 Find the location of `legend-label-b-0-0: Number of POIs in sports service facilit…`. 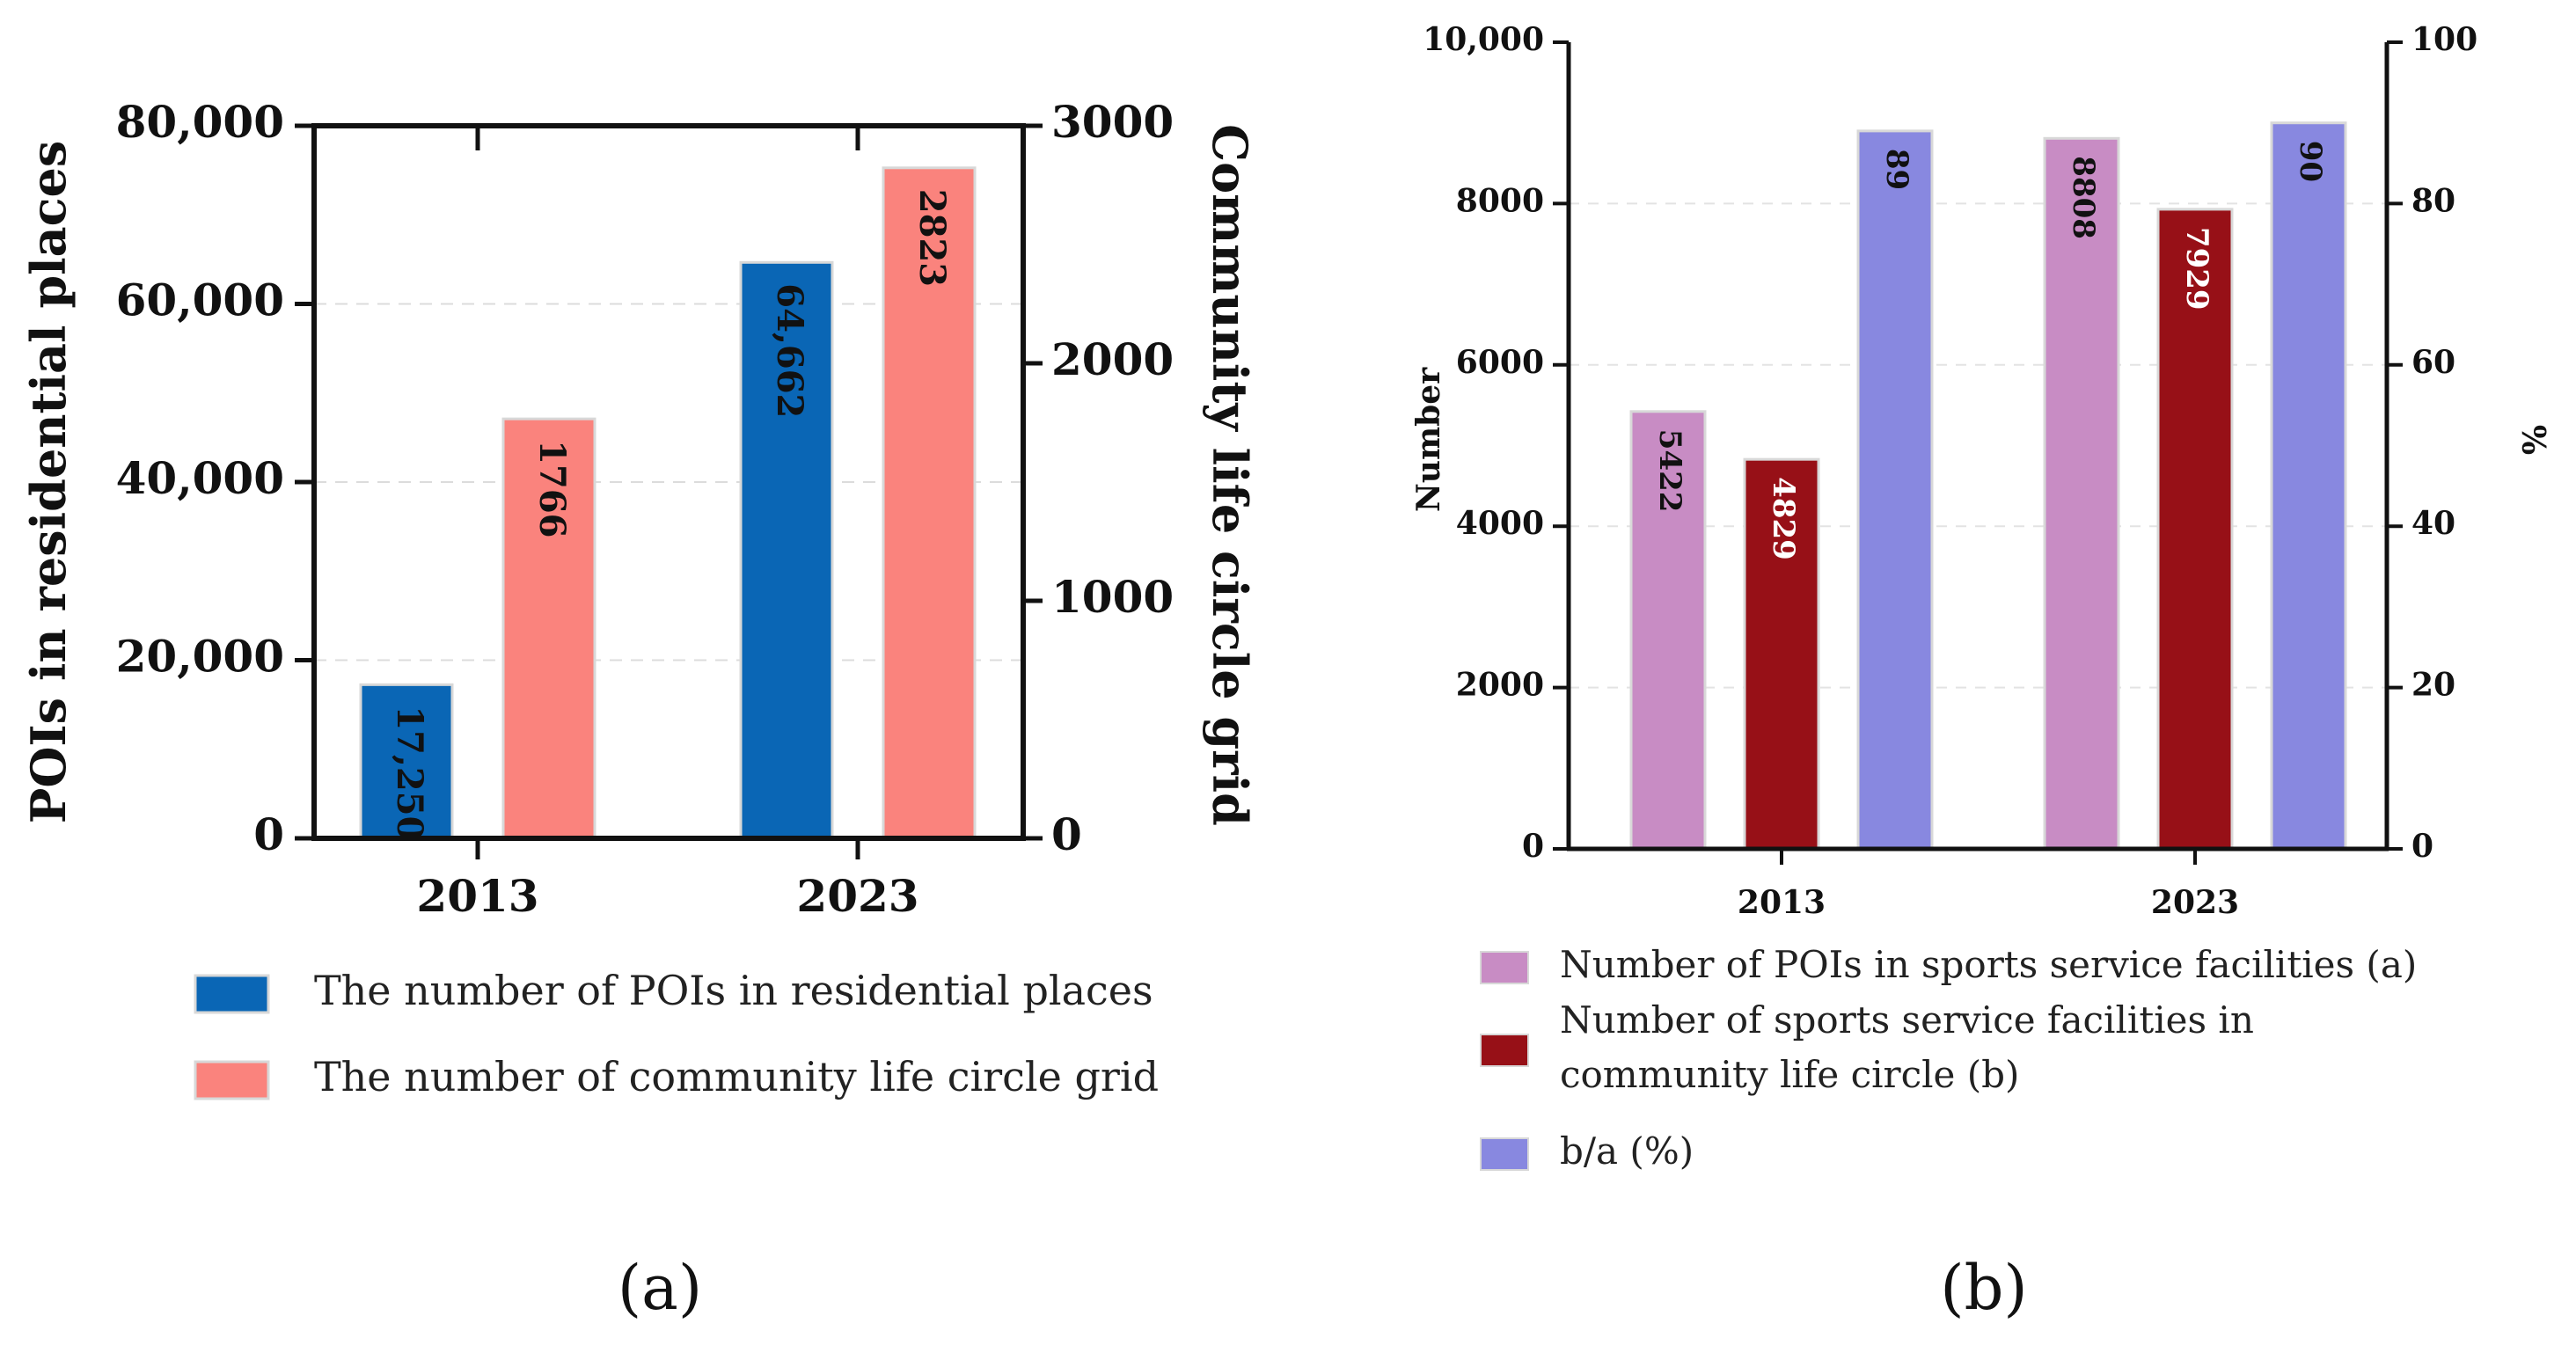

legend-label-b-0-0: Number of POIs in sports service facilit… is located at coordinates (1989, 964).